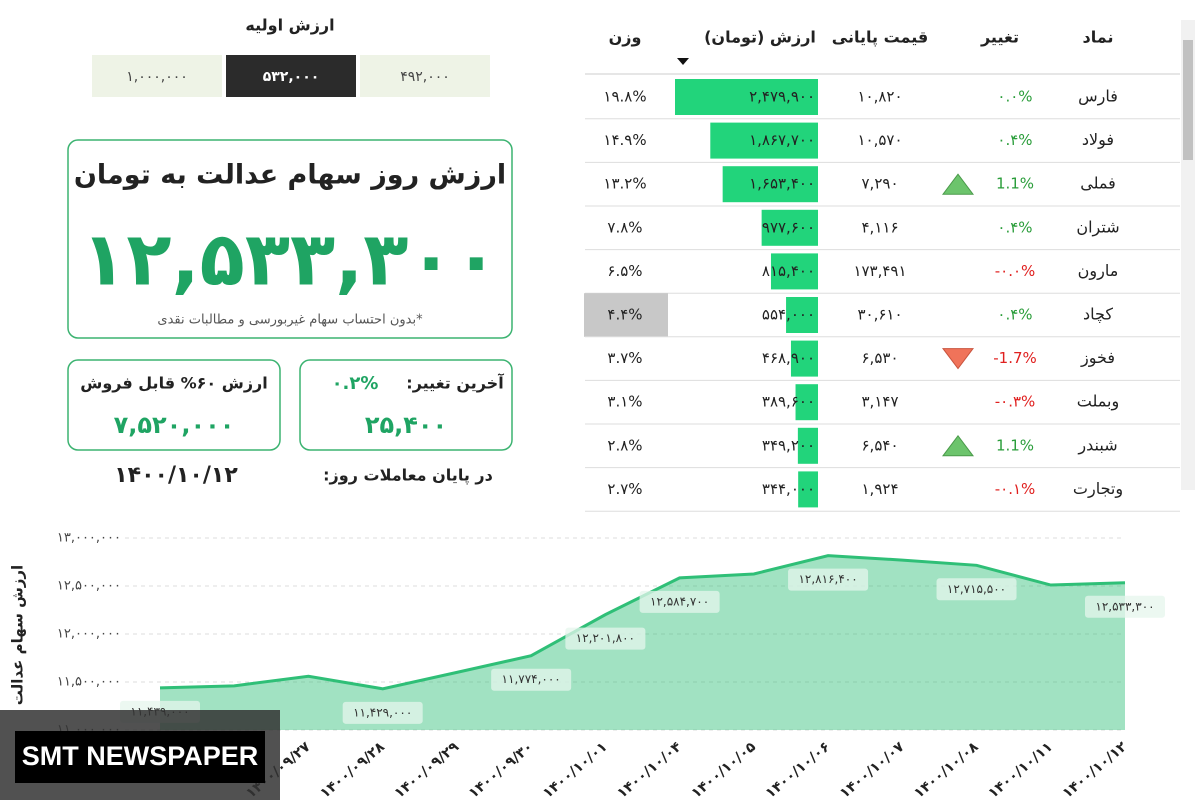 Image resolution: width=1200 pixels, height=800 pixels. Describe the element at coordinates (788, 402) in the screenshot. I see `value-label: ۳۸۹,۶۰۰` at that location.